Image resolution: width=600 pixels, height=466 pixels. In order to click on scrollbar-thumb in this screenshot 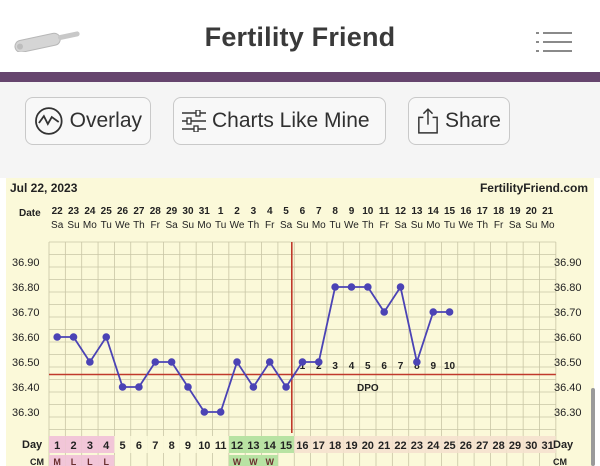, I will do `click(593, 427)`.